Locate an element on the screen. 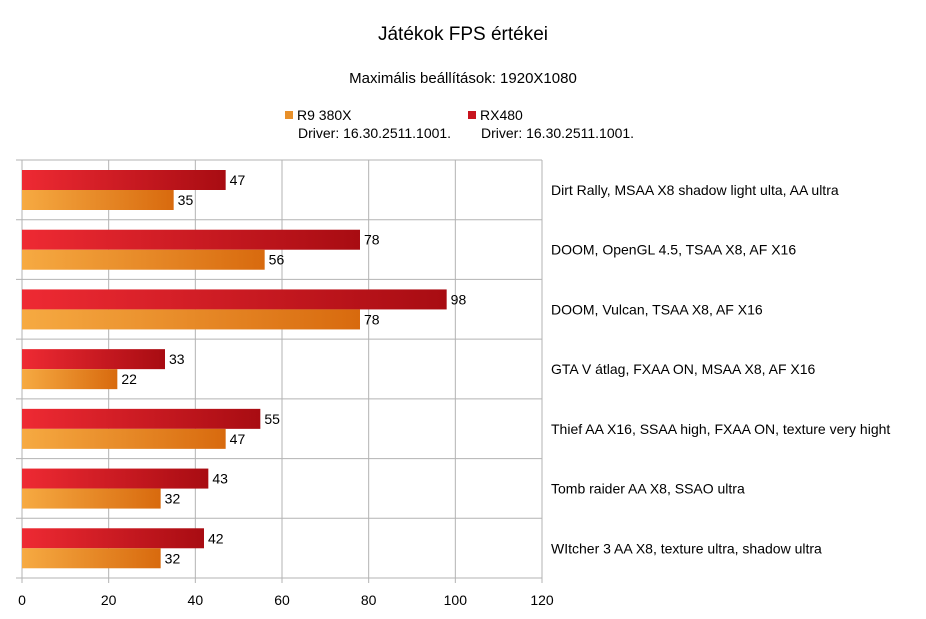 The image size is (926, 619). chart-title: Játékok FPS értékei is located at coordinates (463, 34).